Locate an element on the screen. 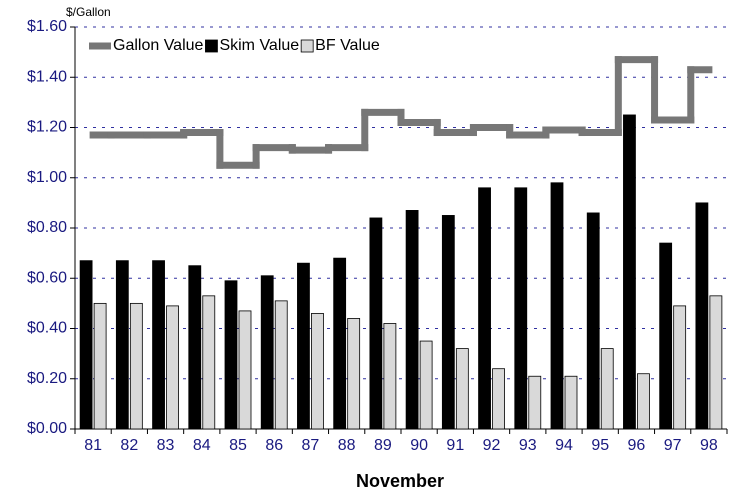 This screenshot has height=495, width=738. x-axis-label: November is located at coordinates (400, 481).